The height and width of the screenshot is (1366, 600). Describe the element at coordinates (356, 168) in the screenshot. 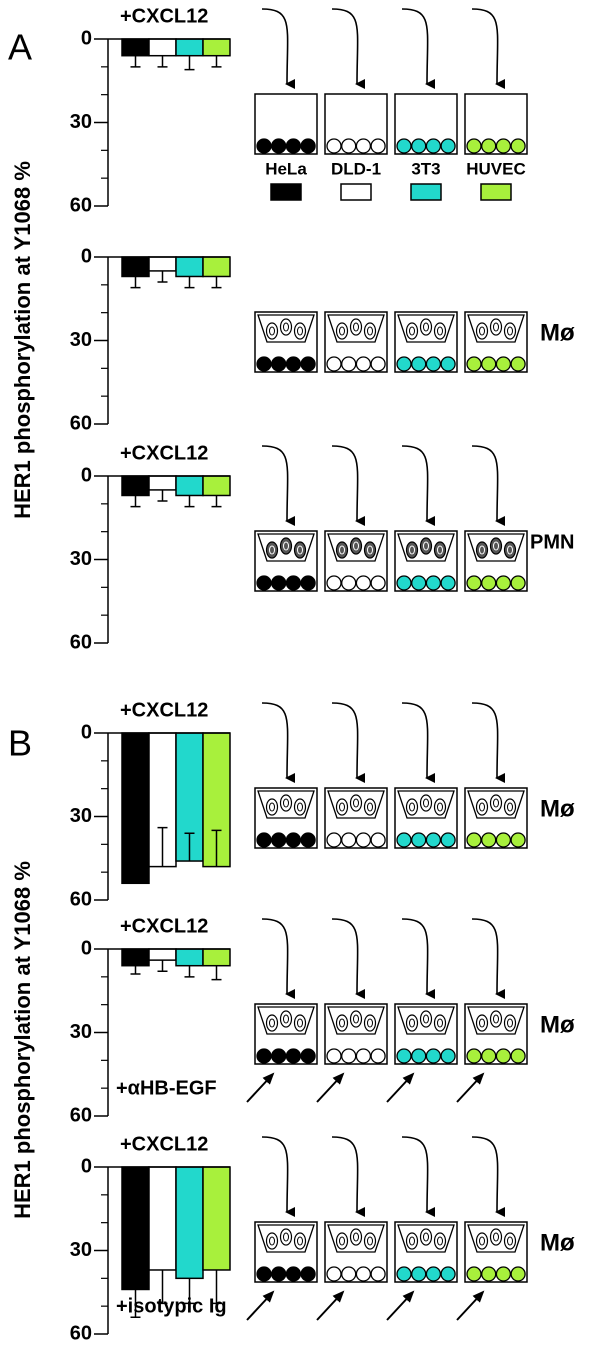

I see `legend-label: DLD-1` at that location.